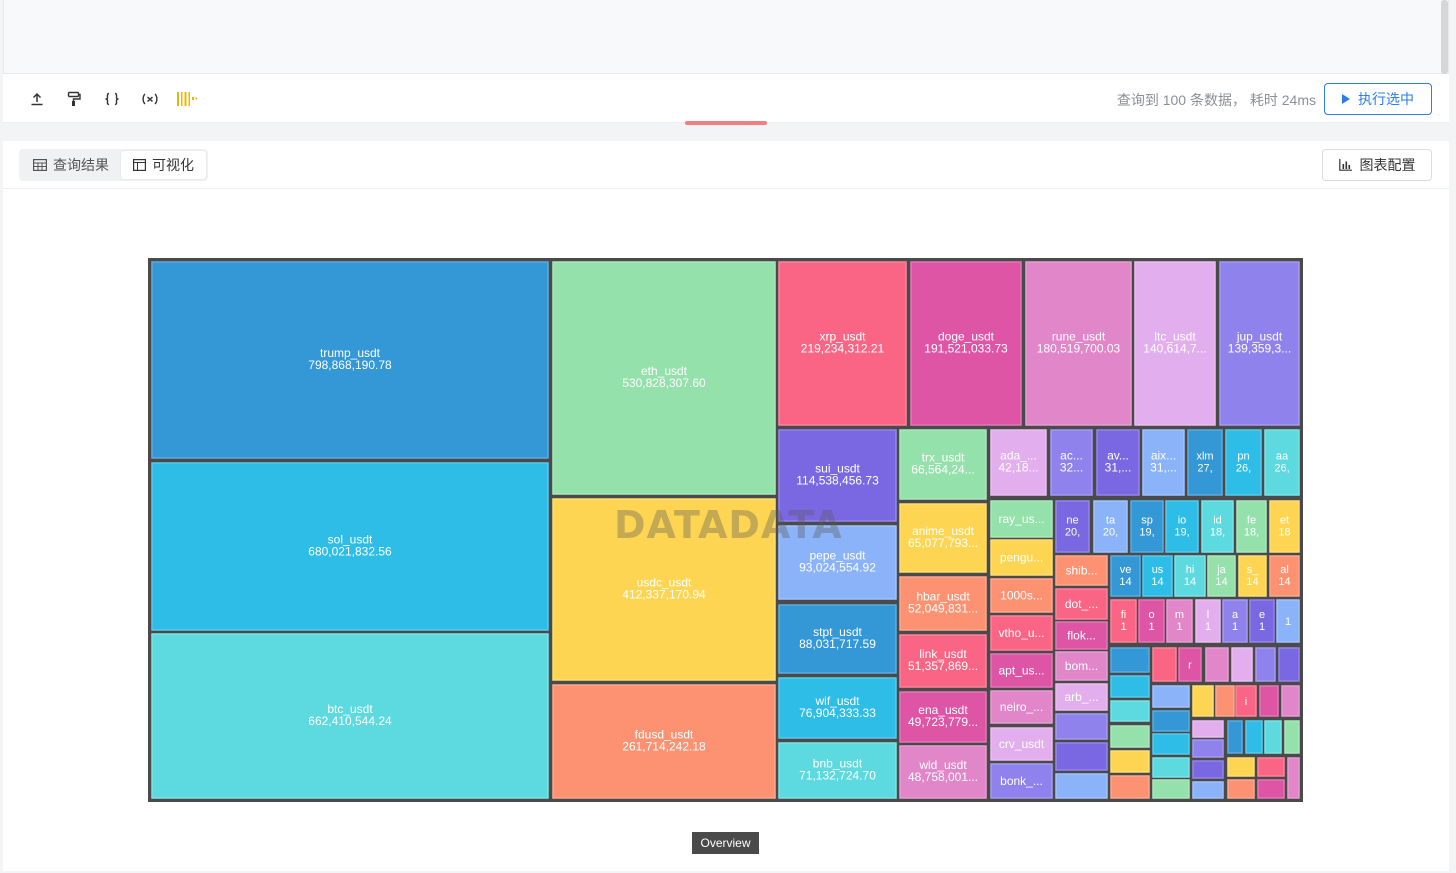  Describe the element at coordinates (726, 123) in the screenshot. I see `panel-resize-handle` at that location.